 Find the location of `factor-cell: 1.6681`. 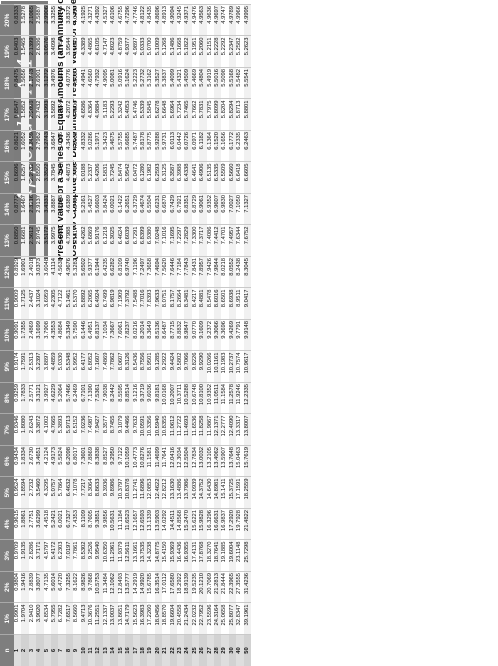

factor-cell: 1.6681 is located at coordinates (25, 241).